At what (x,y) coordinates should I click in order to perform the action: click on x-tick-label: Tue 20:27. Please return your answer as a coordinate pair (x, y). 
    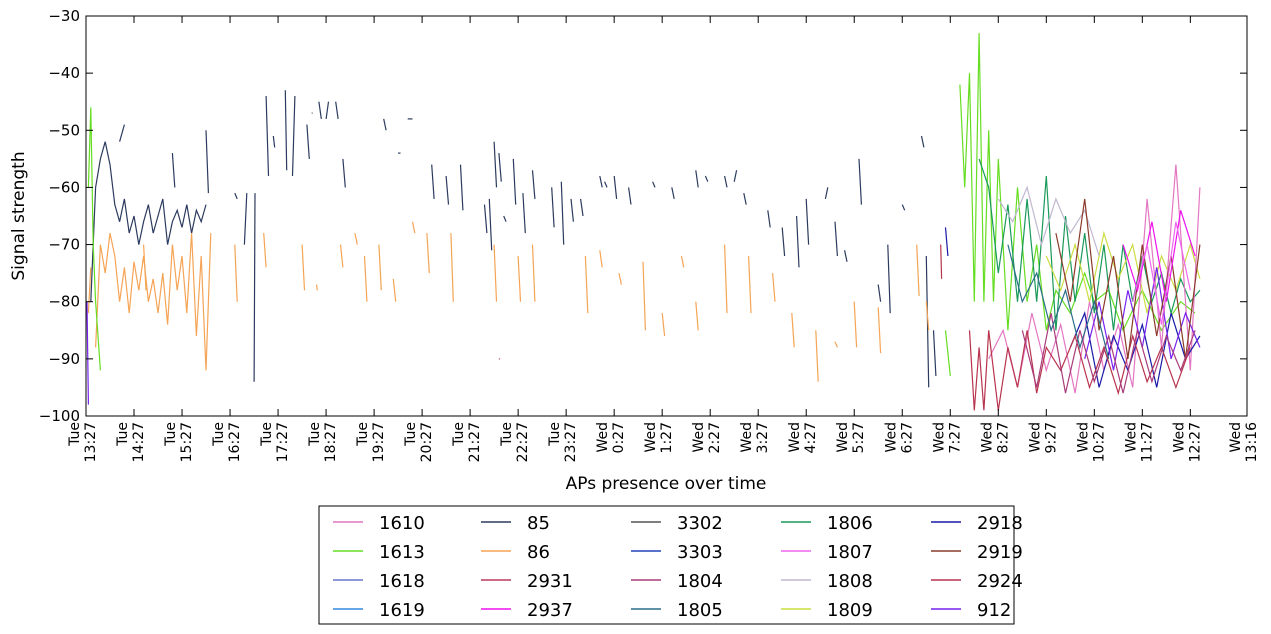
    Looking at the image, I should click on (419, 442).